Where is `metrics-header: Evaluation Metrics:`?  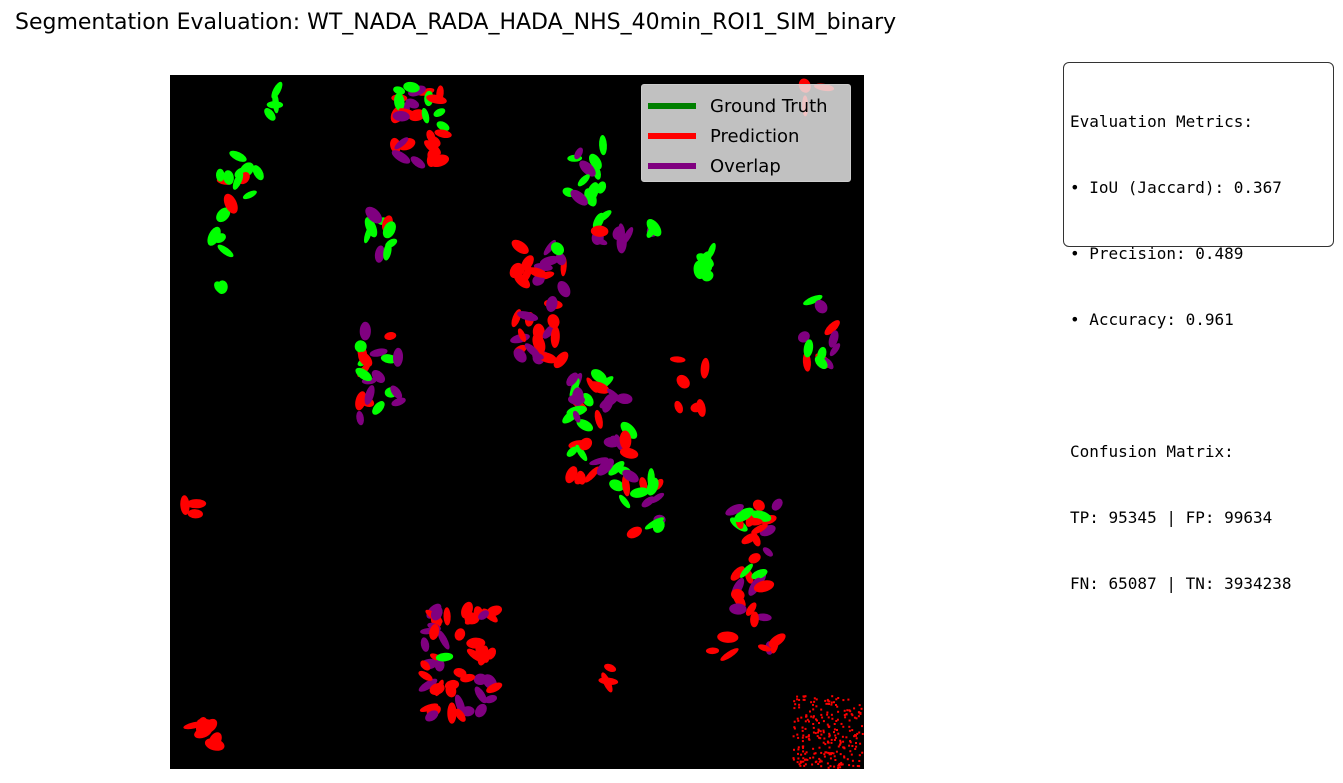 metrics-header: Evaluation Metrics: is located at coordinates (1162, 121).